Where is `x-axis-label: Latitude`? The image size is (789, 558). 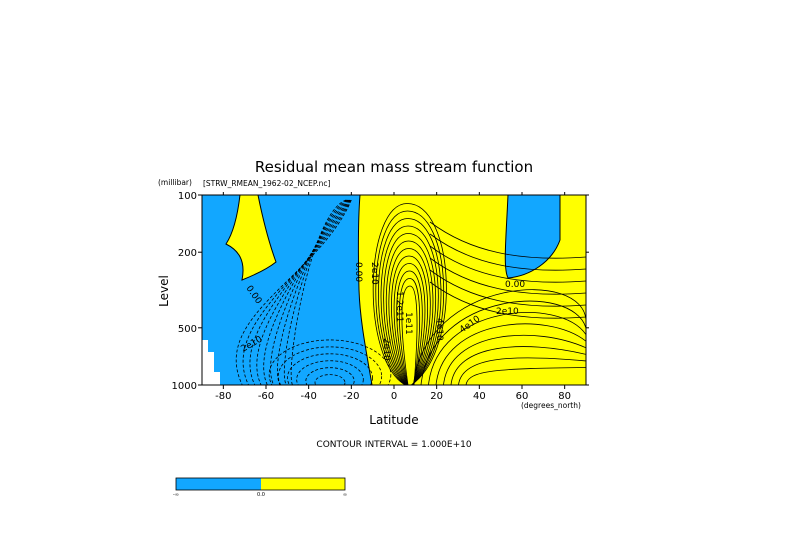
x-axis-label: Latitude is located at coordinates (393, 420).